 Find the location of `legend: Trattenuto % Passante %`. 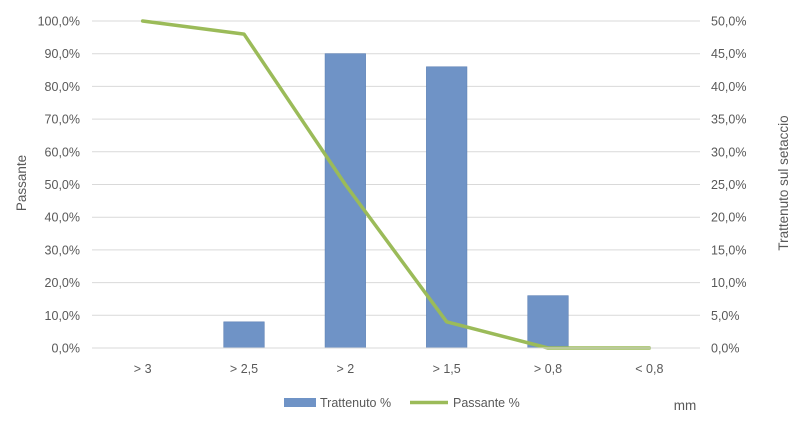

legend: Trattenuto % Passante % is located at coordinates (402, 403).